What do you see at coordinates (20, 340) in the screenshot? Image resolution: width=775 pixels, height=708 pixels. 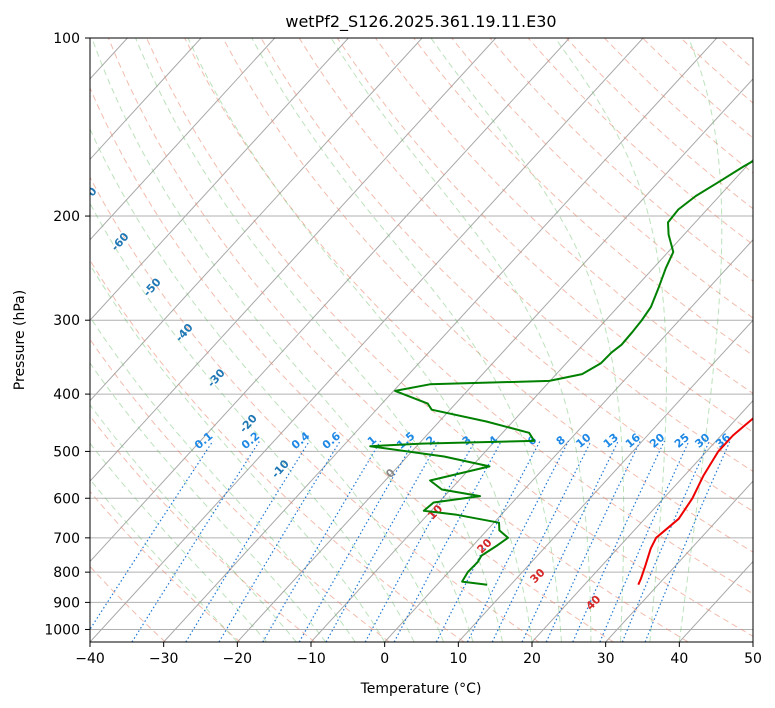 I see `y-axis-label: Pressure (hPa)` at bounding box center [20, 340].